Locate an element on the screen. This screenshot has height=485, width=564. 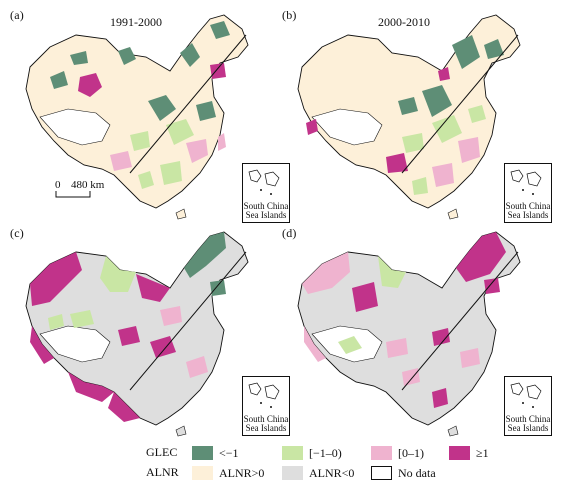
scale-bar-line is located at coordinates (73, 194).